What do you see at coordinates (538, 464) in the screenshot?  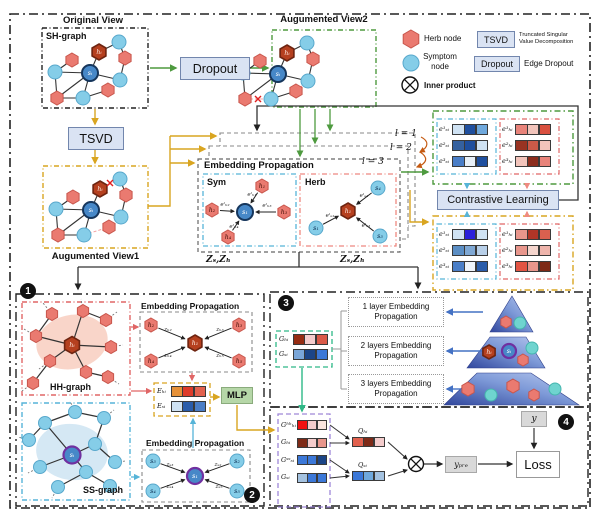 I see `loss-box: Loss` at bounding box center [538, 464].